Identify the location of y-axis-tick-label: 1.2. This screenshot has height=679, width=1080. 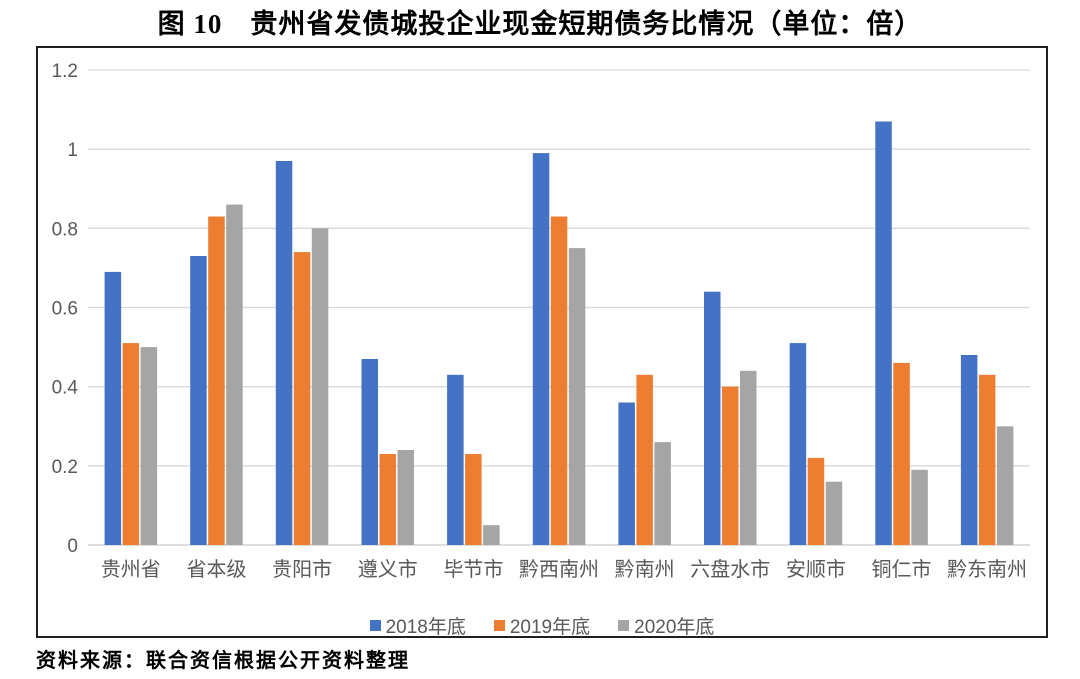
(65, 71).